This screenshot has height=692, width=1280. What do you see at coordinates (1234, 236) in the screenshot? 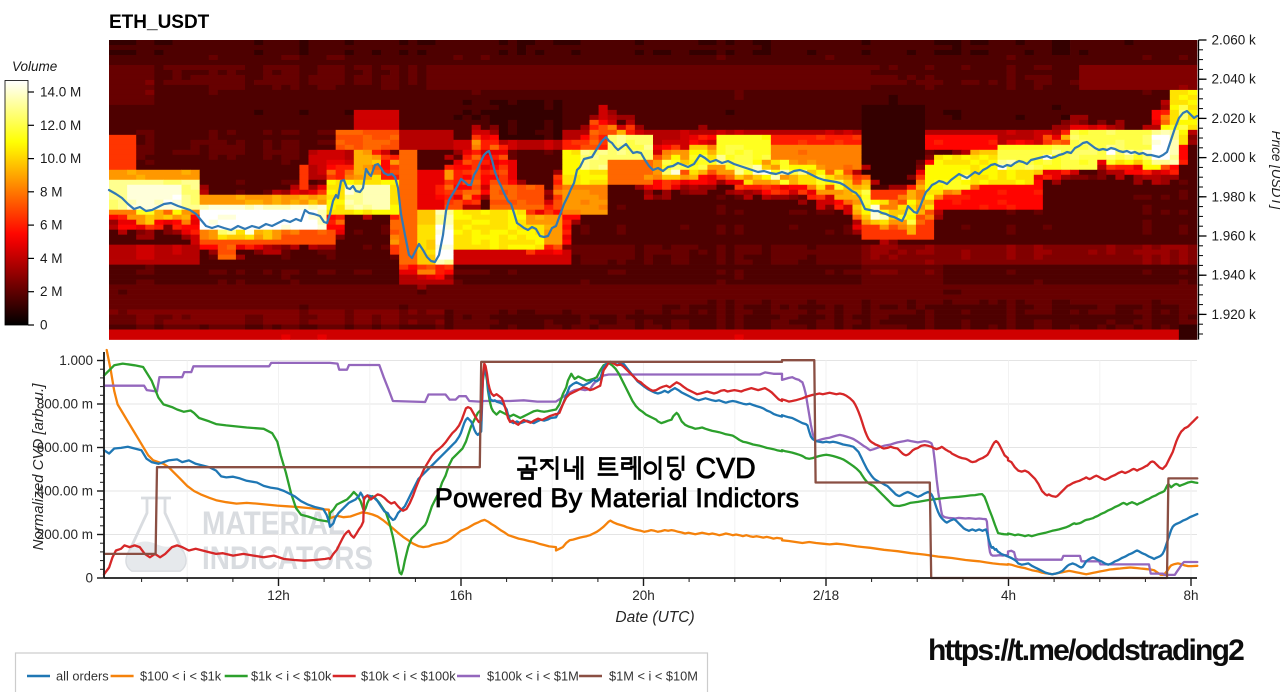
I see `svg-text: 1.960 k` at bounding box center [1234, 236].